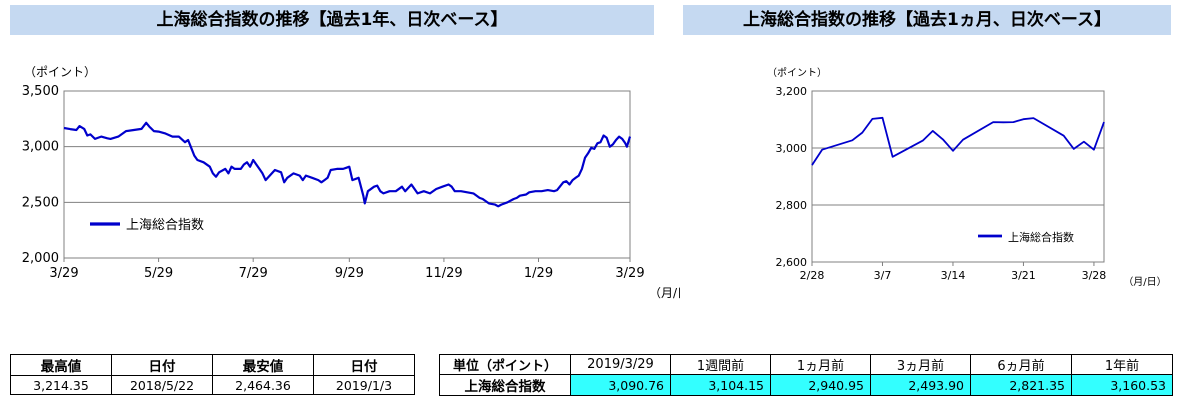  What do you see at coordinates (40, 258) in the screenshot?
I see `left-chart-y-tick-label: 2,000` at bounding box center [40, 258].